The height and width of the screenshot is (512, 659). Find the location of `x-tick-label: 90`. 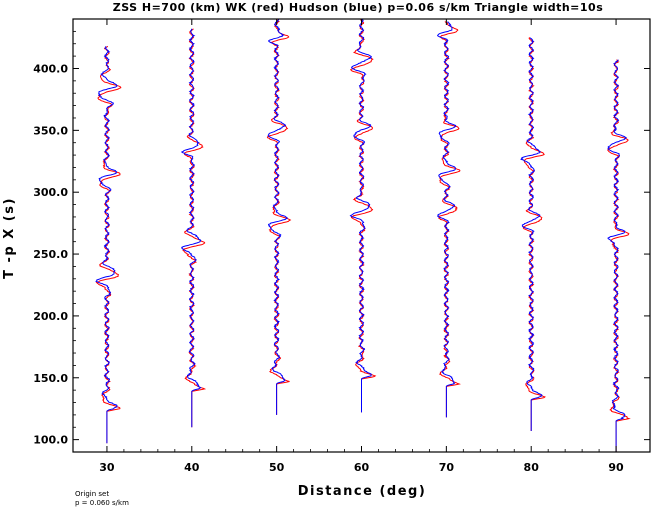

x-tick-label: 90 is located at coordinates (616, 467).